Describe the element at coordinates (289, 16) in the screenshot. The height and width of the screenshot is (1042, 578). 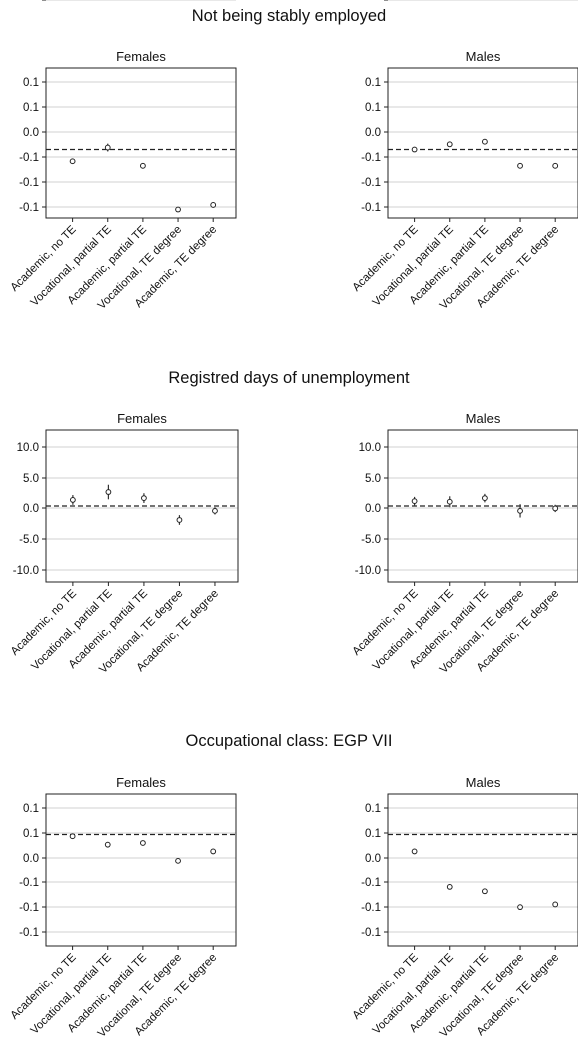
I see `section-title-stably-employed: Not being stably employed` at that location.